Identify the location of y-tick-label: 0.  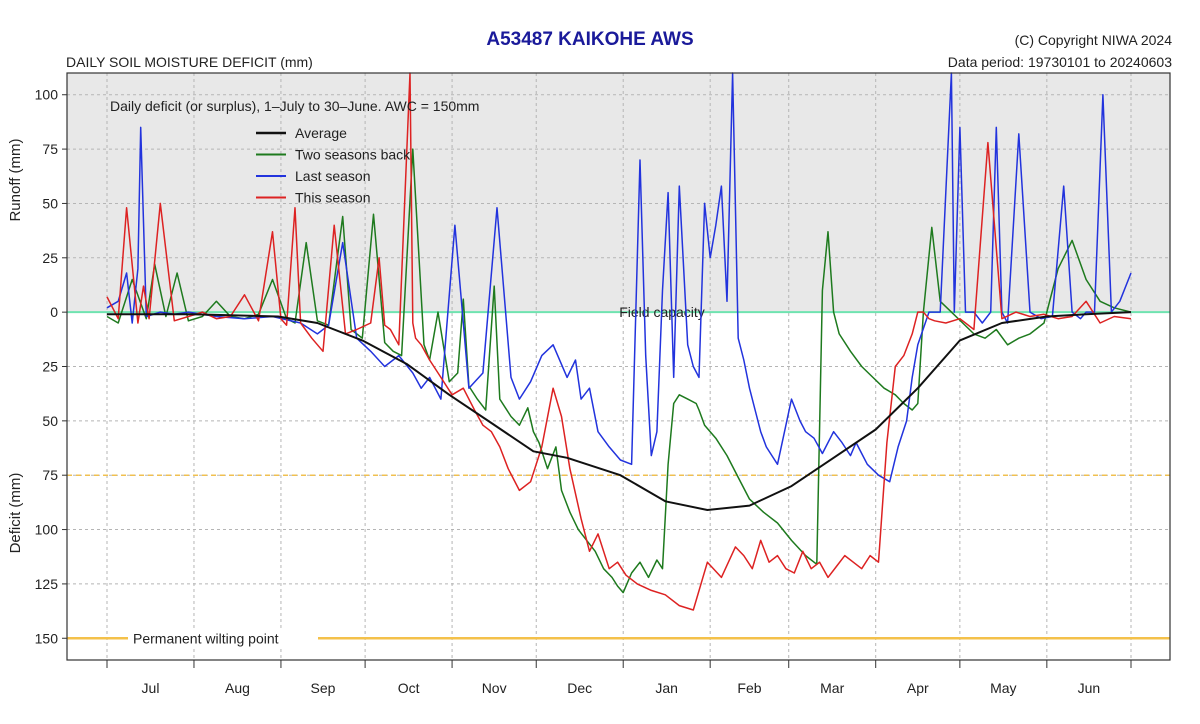
(54, 312).